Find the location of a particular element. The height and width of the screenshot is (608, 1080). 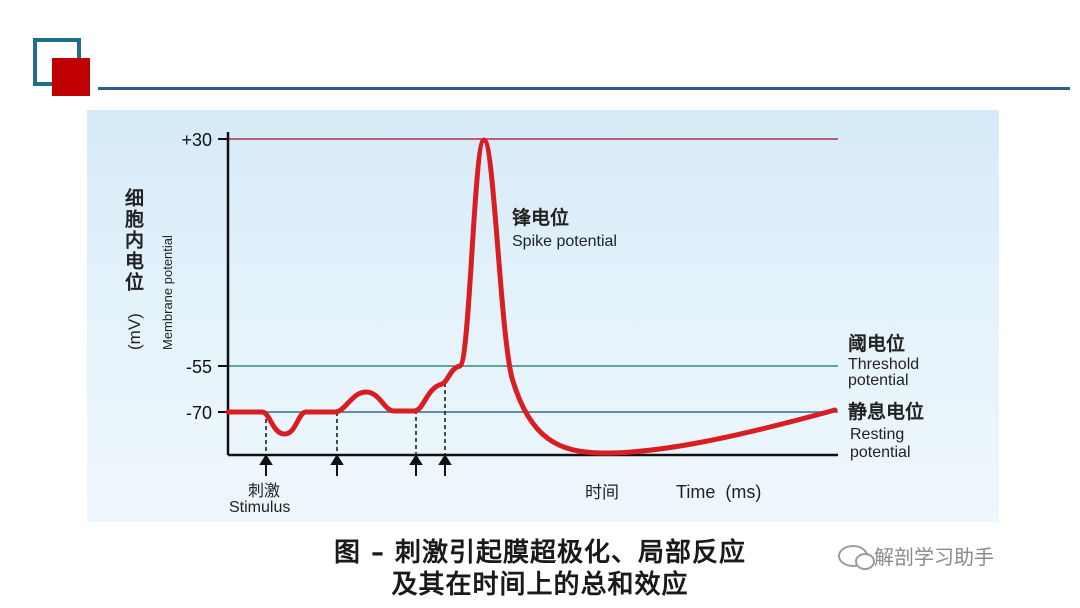

watermark-text: 解剖学习助手 is located at coordinates (934, 557).